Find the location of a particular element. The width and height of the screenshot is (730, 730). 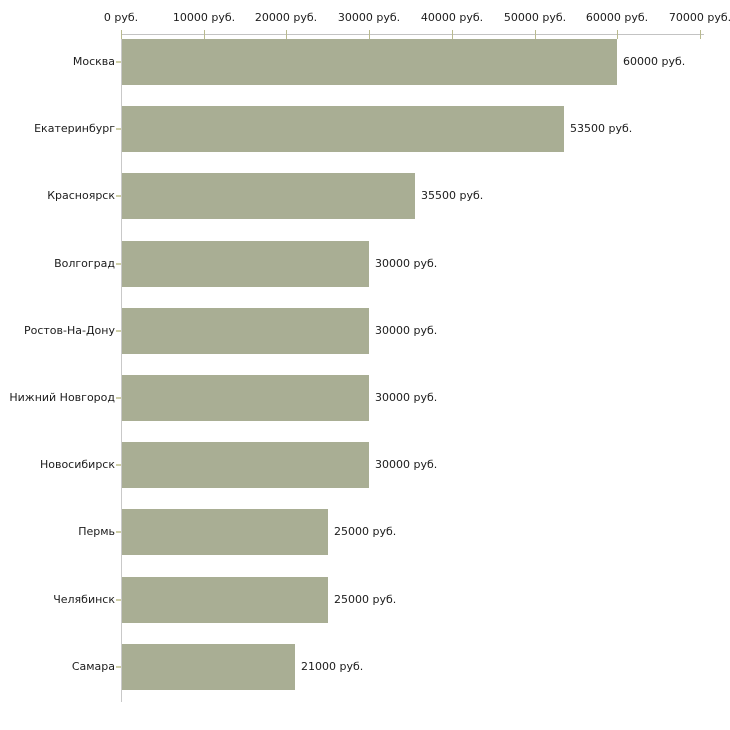

value-label: 21000 руб. is located at coordinates (332, 666).